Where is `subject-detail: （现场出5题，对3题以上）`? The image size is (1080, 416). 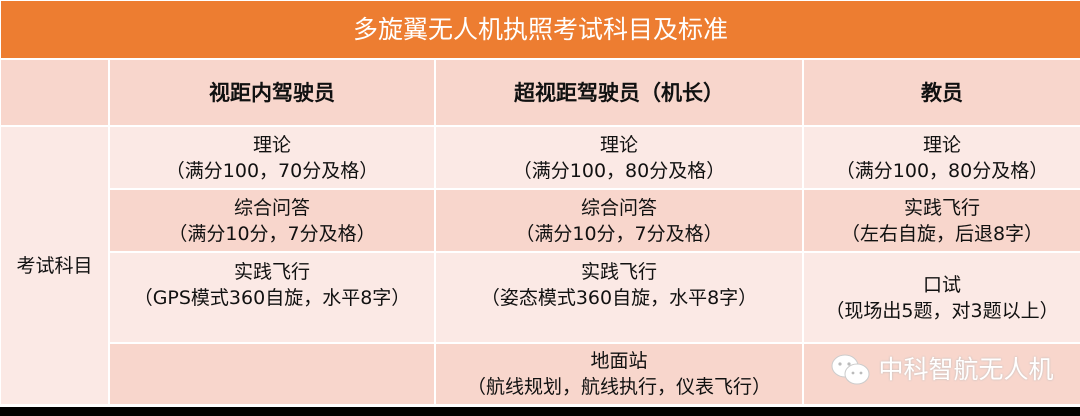
subject-detail: （现场出5题，对3题以上） is located at coordinates (942, 310).